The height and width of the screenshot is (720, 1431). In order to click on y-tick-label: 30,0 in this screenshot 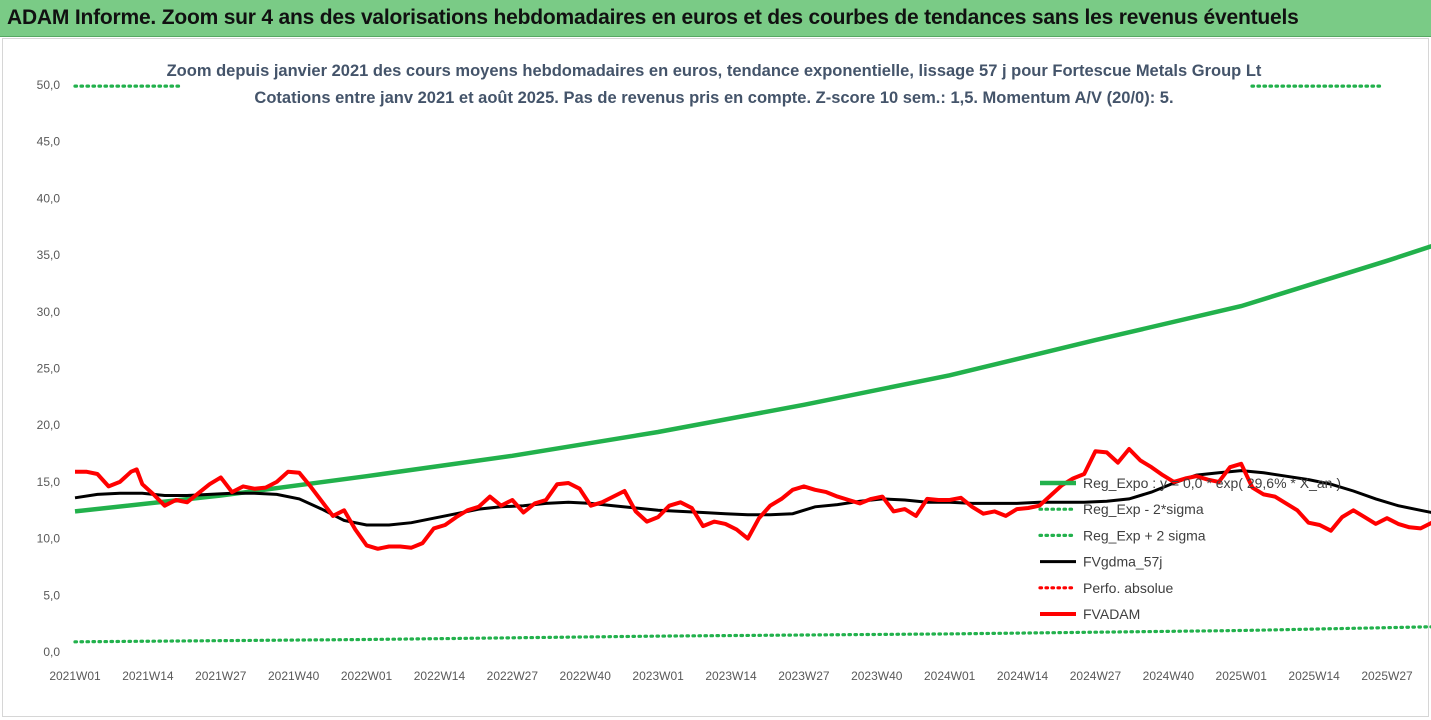, I will do `click(49, 312)`.